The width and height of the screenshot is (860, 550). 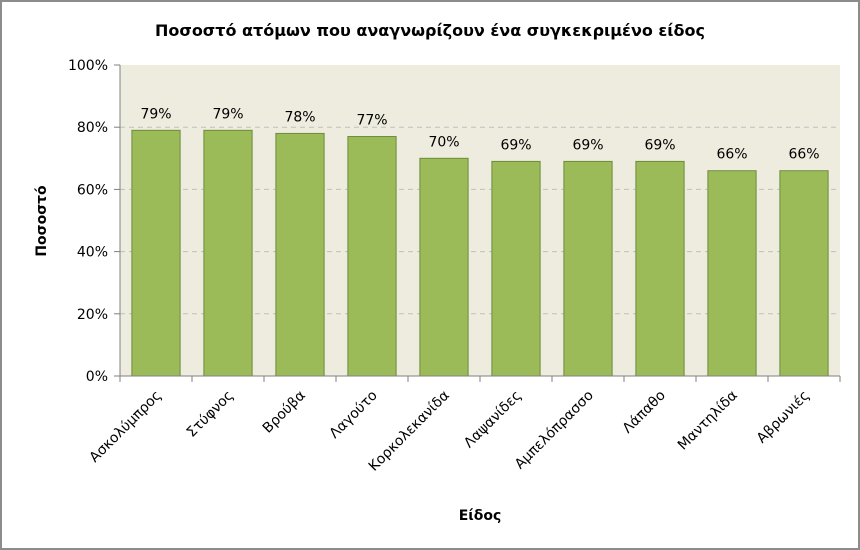 I want to click on x-tick-label: Ασκολύμπρος, so click(x=126, y=427).